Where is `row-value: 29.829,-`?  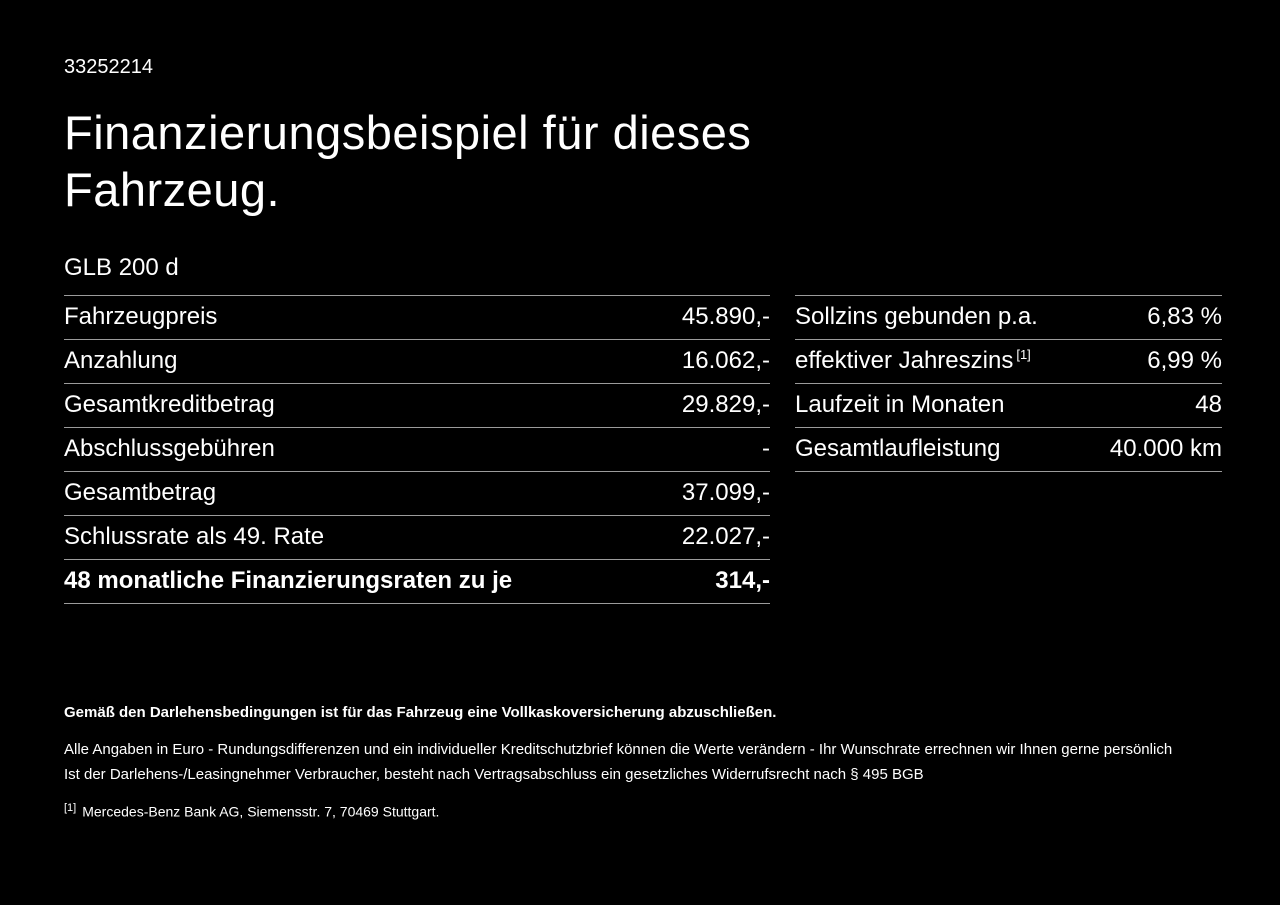
row-value: 29.829,- is located at coordinates (725, 404).